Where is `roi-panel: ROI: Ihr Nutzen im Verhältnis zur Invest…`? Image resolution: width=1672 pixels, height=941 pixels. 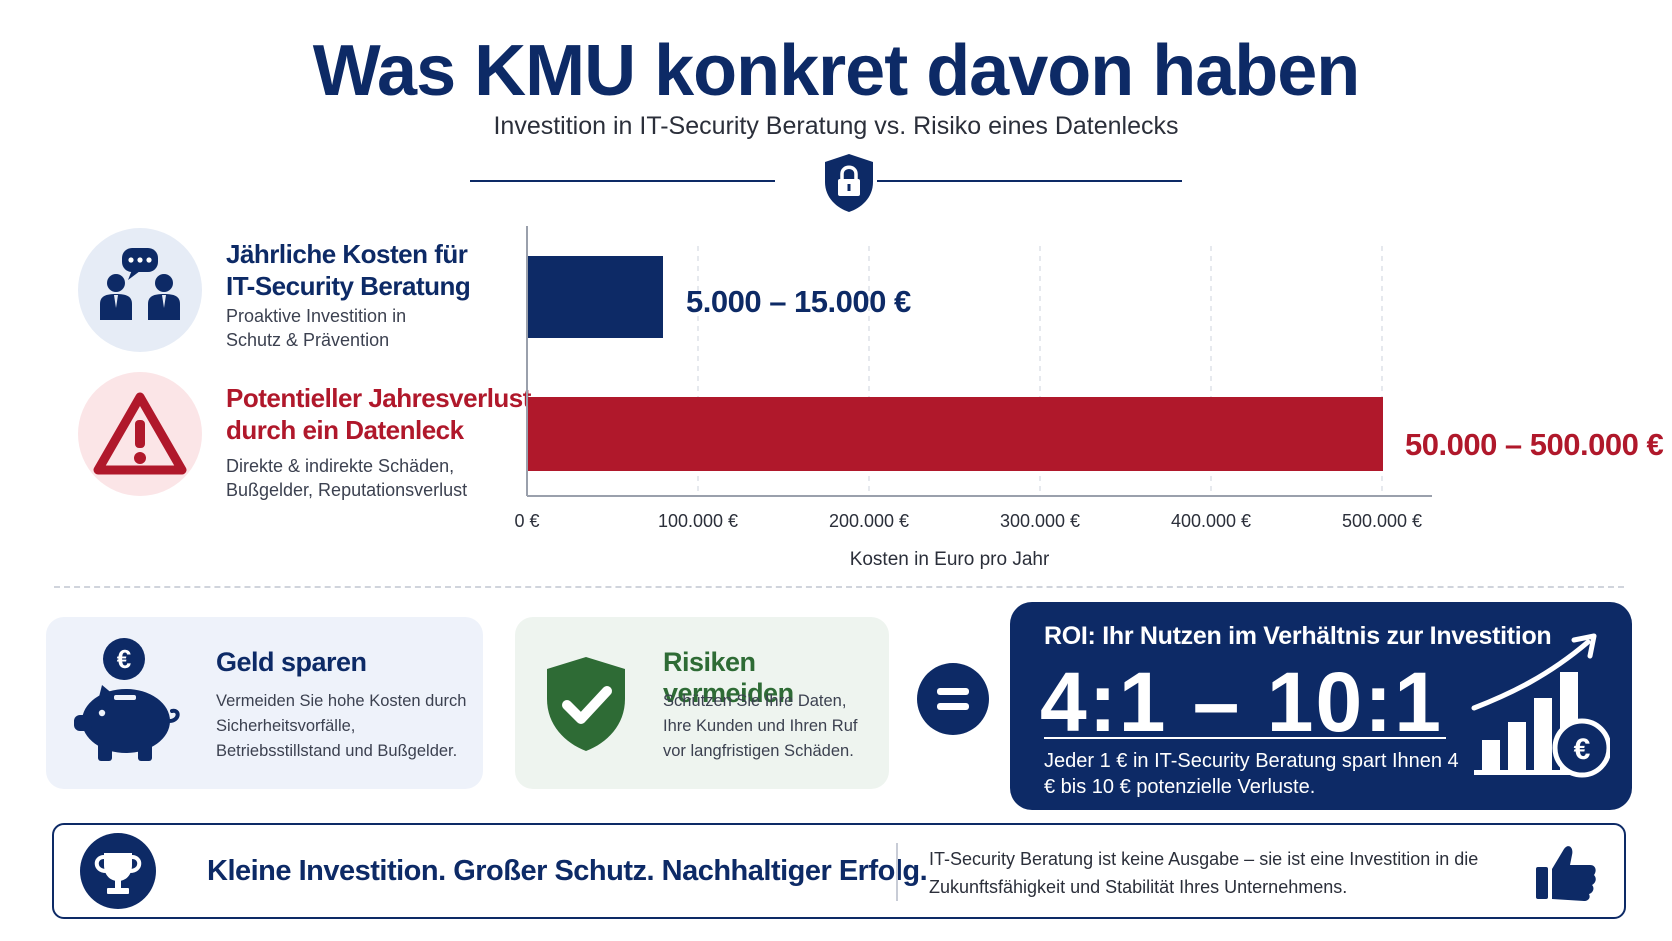 roi-panel: ROI: Ihr Nutzen im Verhältnis zur Invest… is located at coordinates (1321, 706).